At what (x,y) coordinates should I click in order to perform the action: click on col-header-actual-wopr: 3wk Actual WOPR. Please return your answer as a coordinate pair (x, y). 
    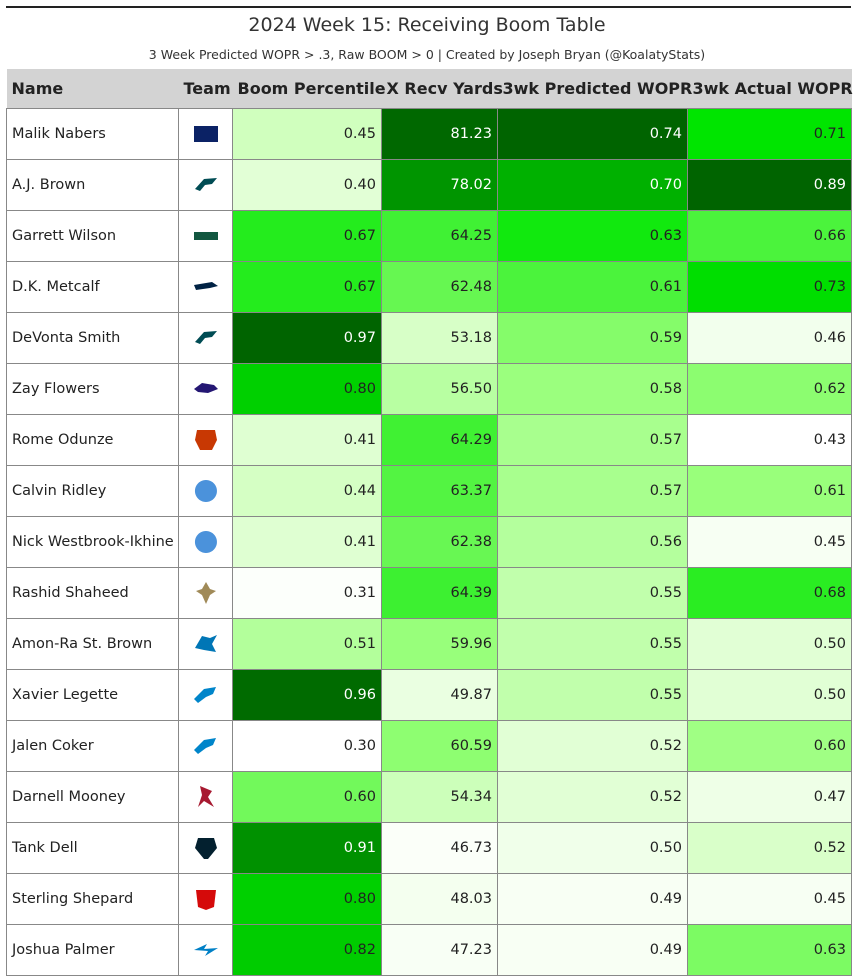
    Looking at the image, I should click on (770, 89).